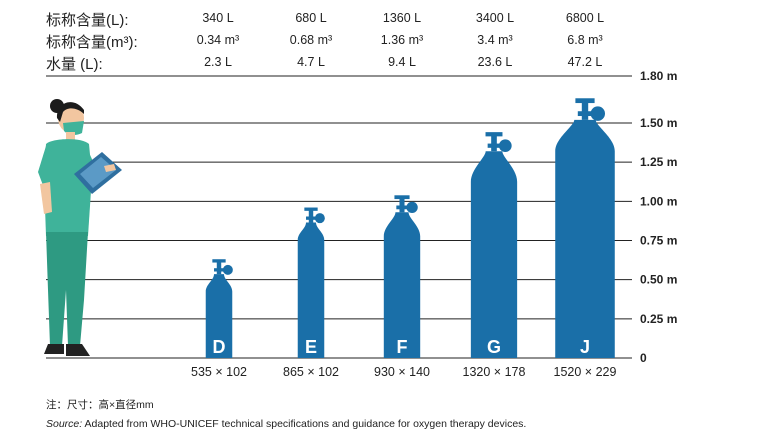 Image resolution: width=757 pixels, height=442 pixels. Describe the element at coordinates (311, 40) in the screenshot. I see `nominal-volume-m3-E: 0.68 m³` at that location.